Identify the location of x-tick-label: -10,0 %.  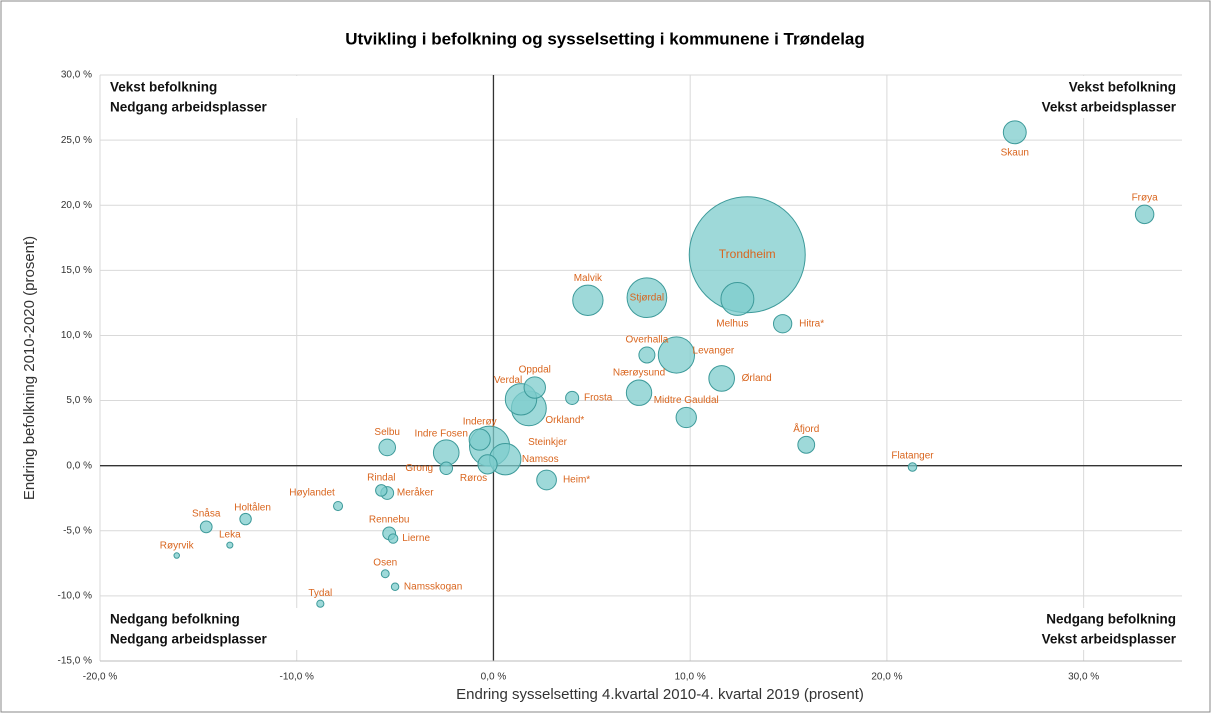
(296, 677).